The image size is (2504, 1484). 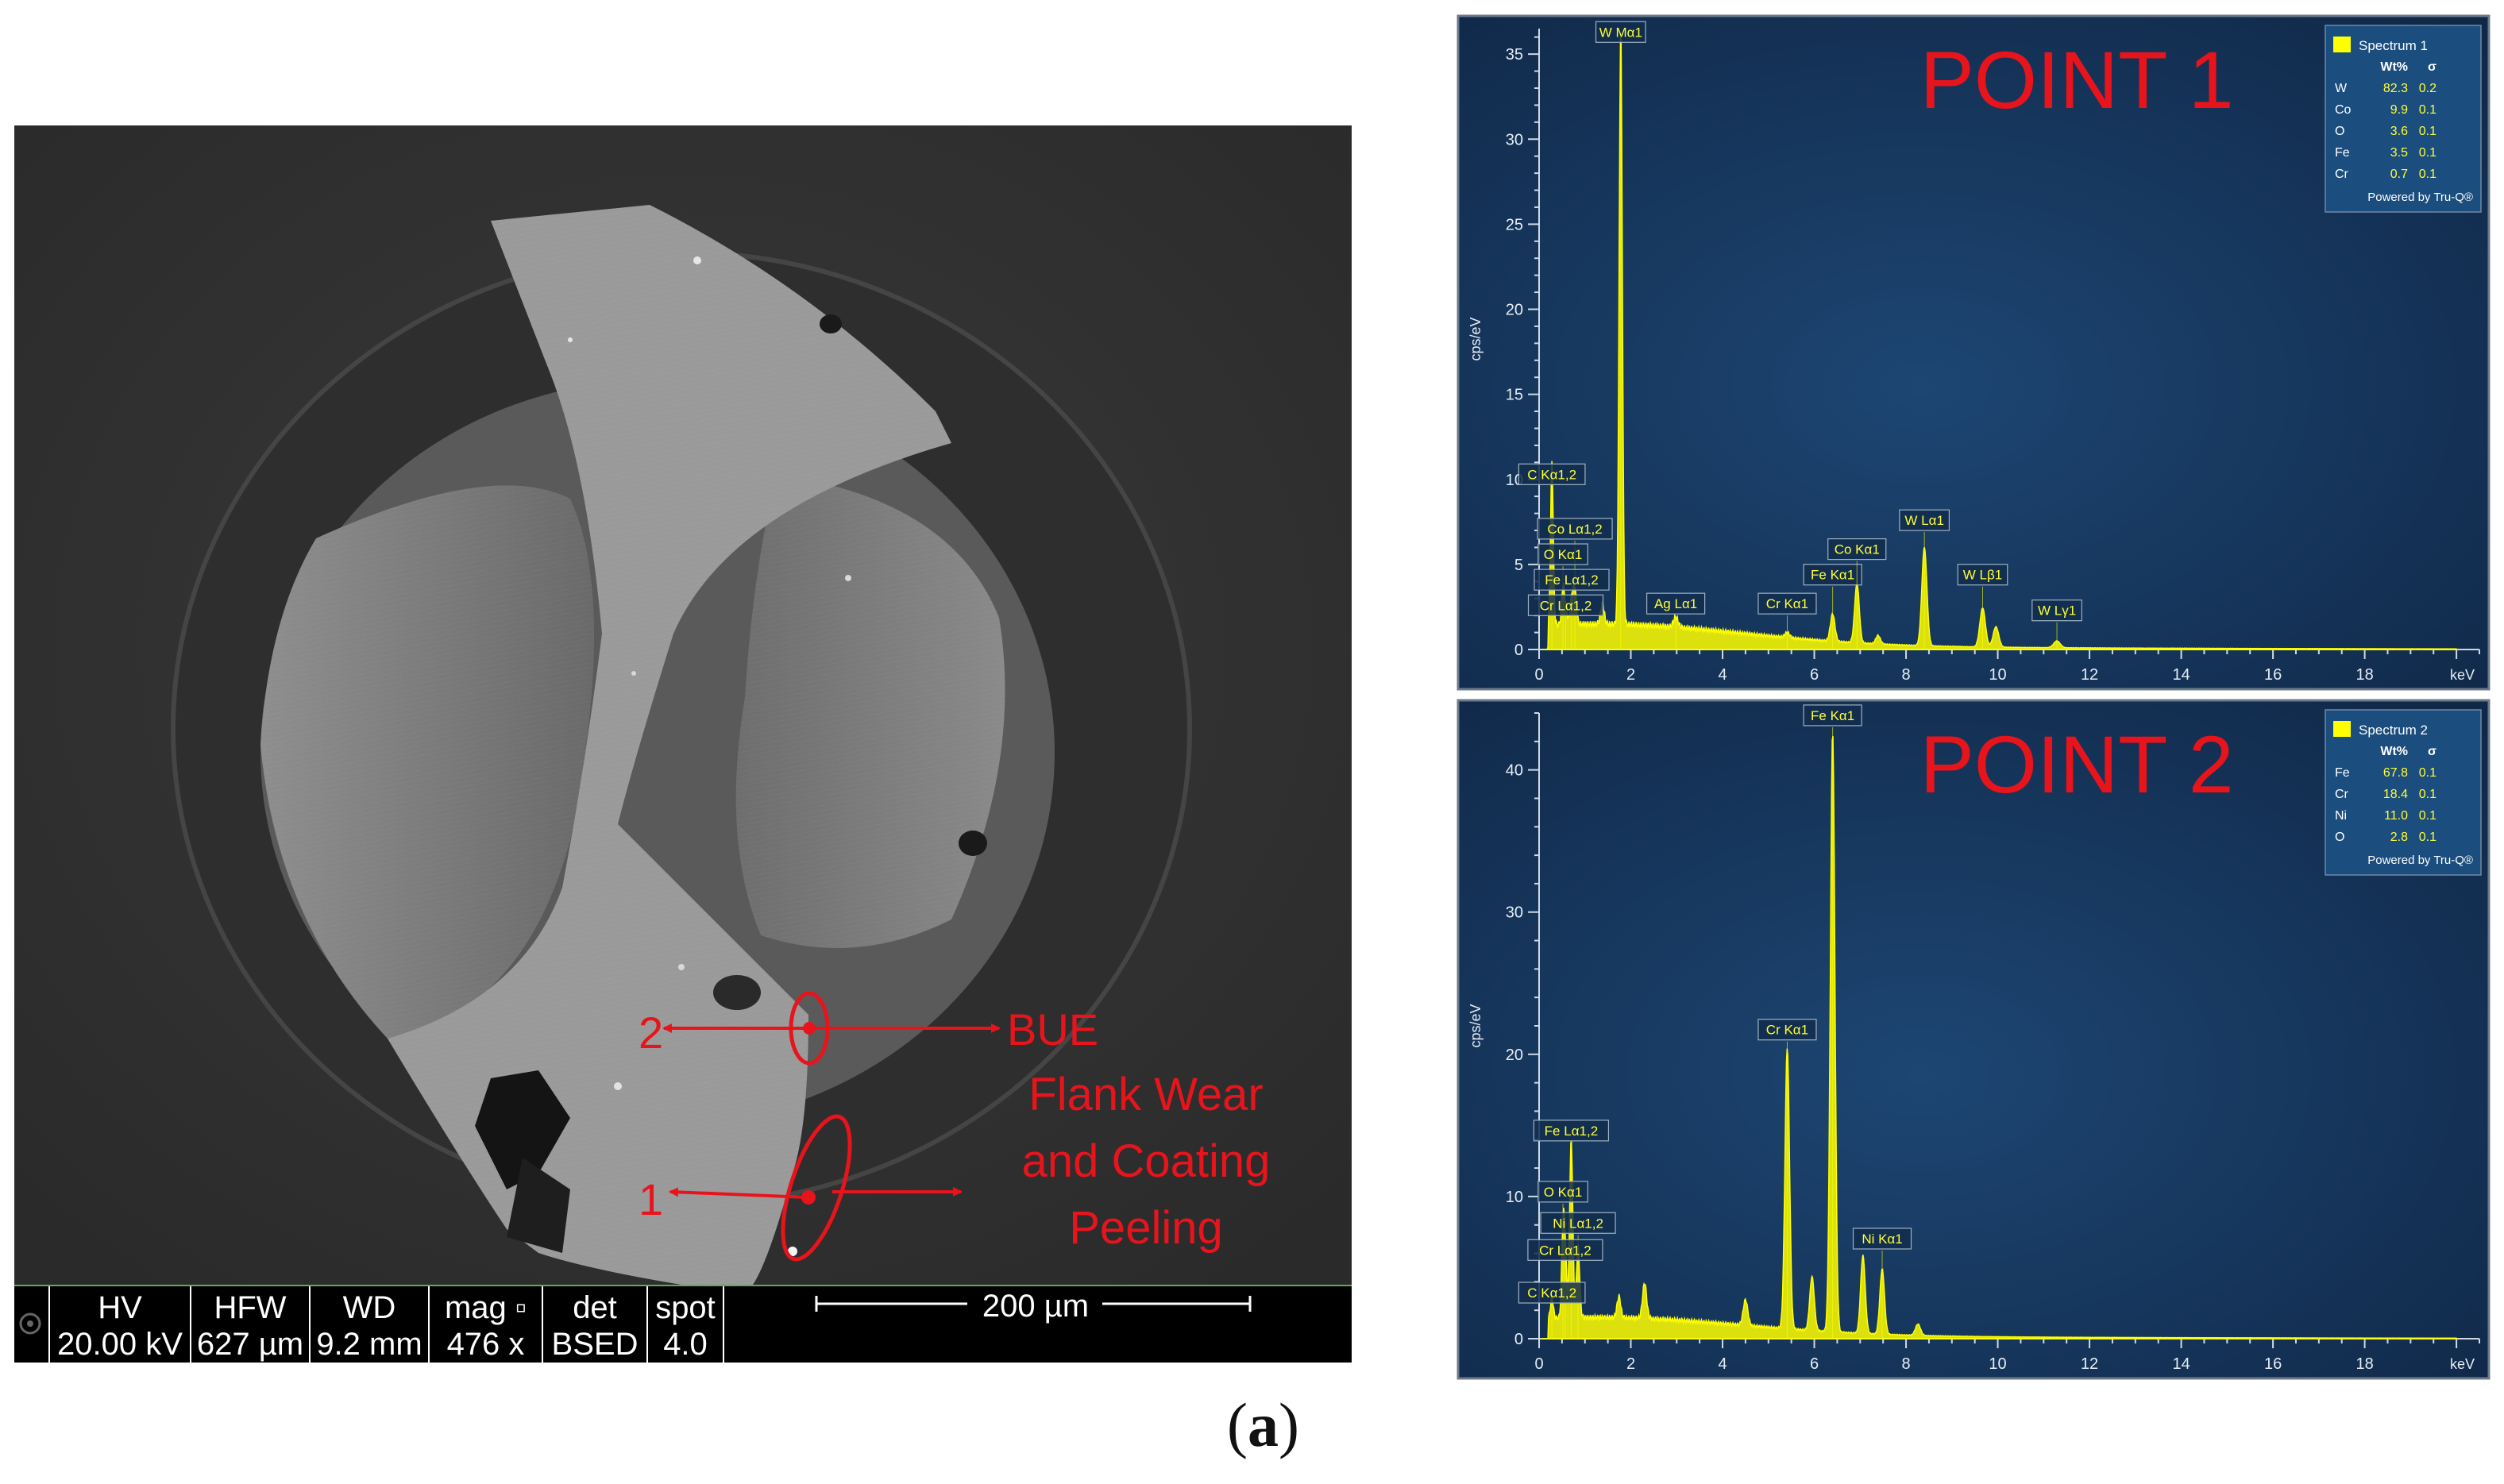 What do you see at coordinates (1514, 225) in the screenshot?
I see `y-tick-label: 25` at bounding box center [1514, 225].